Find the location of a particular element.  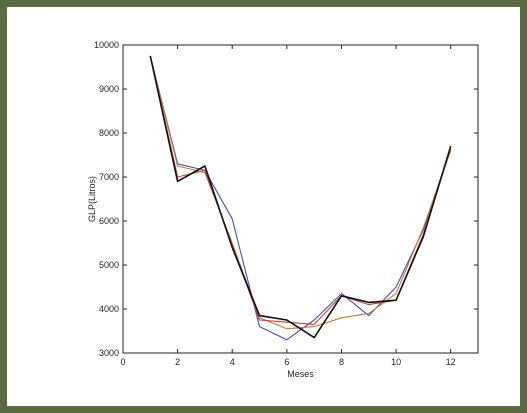

y-tick-label: 7000 is located at coordinates (109, 177).